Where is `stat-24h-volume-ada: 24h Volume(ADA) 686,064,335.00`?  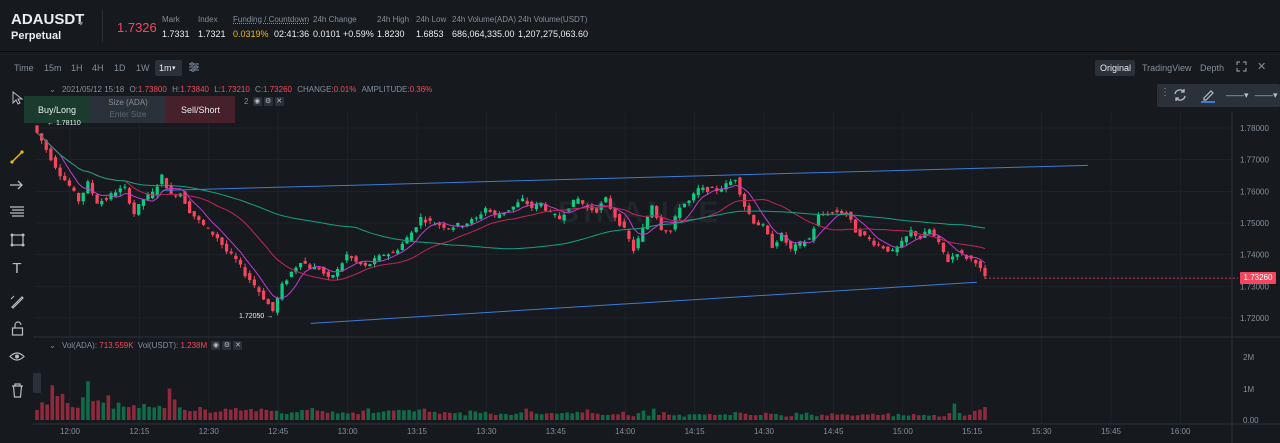 stat-24h-volume-ada: 24h Volume(ADA) 686,064,335.00 is located at coordinates (484, 27).